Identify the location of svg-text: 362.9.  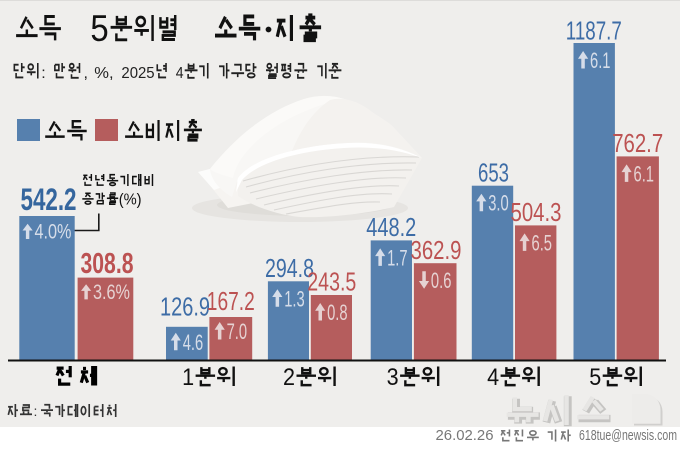
(436, 250).